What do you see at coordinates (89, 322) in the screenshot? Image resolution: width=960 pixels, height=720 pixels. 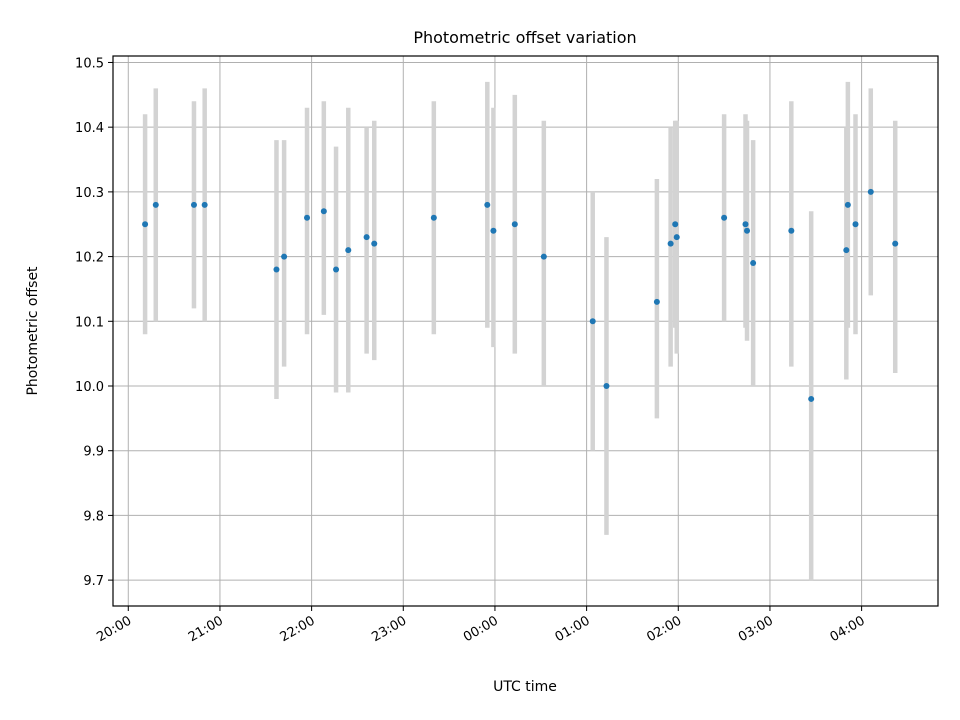 I see `y-tick-label: 10.1` at bounding box center [89, 322].